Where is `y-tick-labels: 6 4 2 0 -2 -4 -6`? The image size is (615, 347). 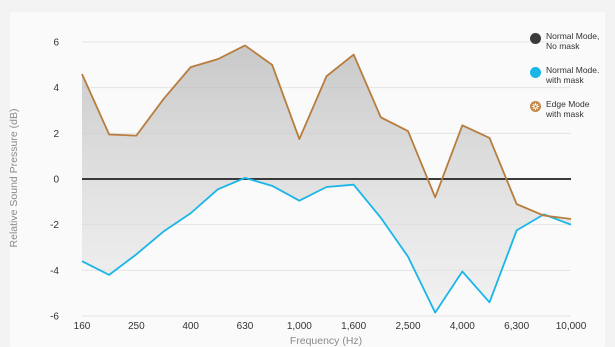
y-tick-labels: 6 4 2 0 -2 -4 -6 is located at coordinates (54, 180).